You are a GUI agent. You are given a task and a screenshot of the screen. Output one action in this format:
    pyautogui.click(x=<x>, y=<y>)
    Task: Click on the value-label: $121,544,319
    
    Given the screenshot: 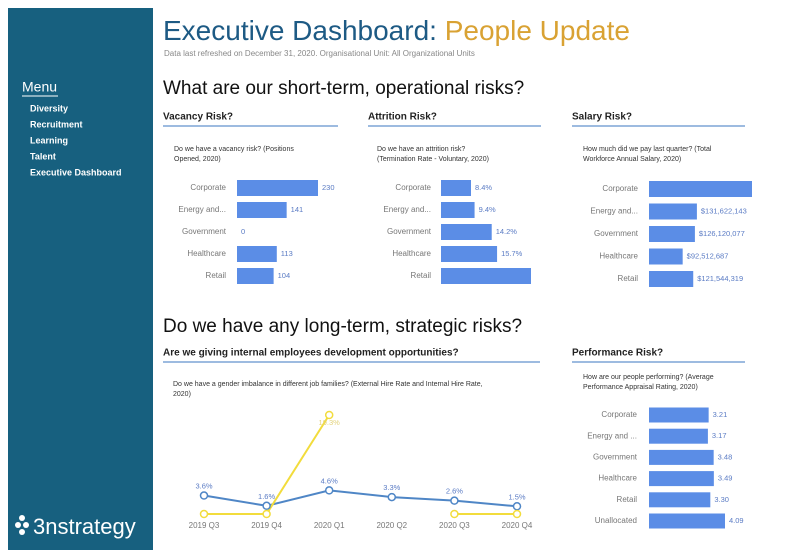 What is the action you would take?
    pyautogui.click(x=720, y=278)
    